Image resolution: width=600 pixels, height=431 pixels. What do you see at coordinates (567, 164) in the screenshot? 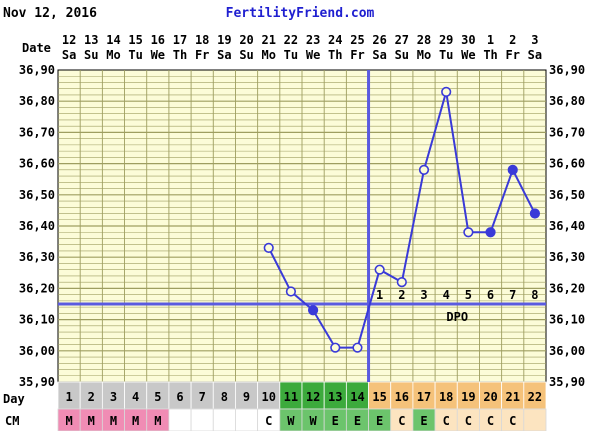
I see `y-tick-label-right: 36,60` at bounding box center [567, 164].